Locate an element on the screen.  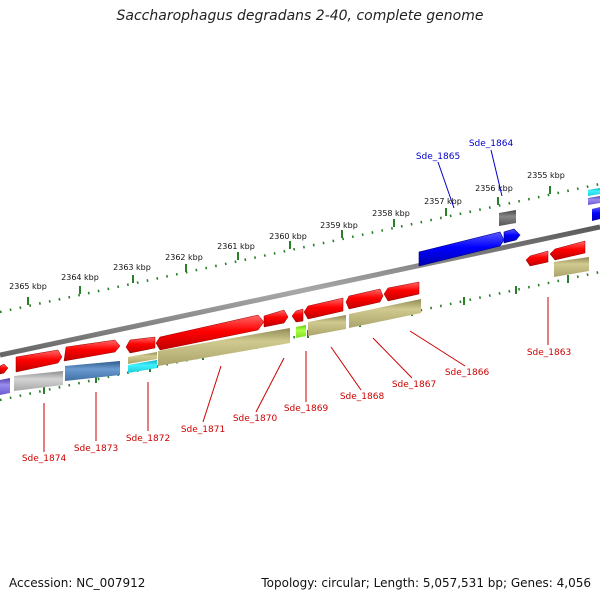
gene-label-sde-1866: Sde_1866 is located at coordinates (467, 373).